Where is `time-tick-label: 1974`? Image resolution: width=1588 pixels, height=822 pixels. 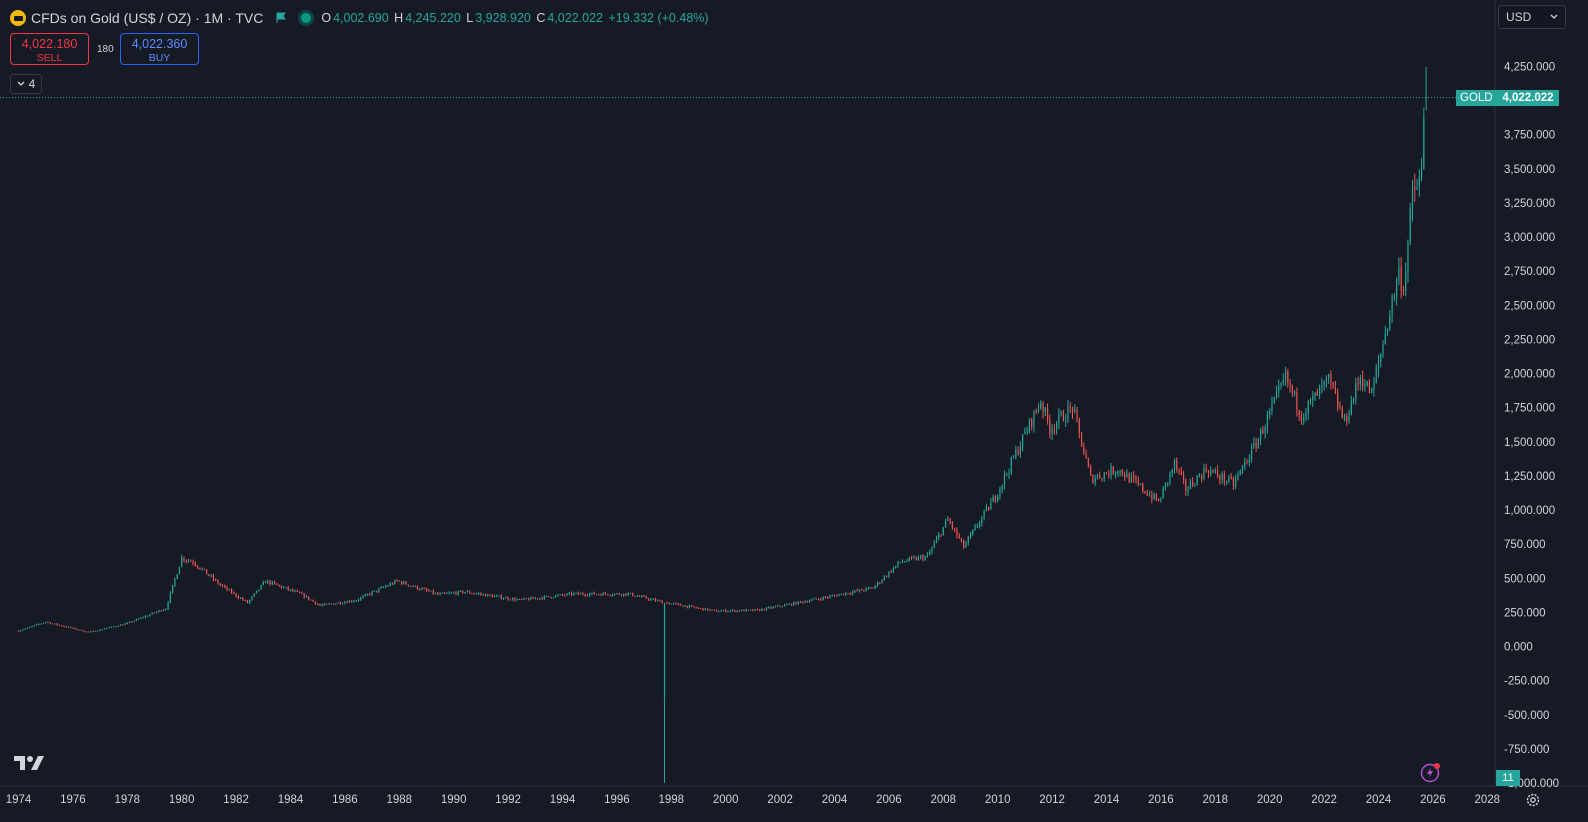
time-tick-label: 1974 is located at coordinates (19, 800).